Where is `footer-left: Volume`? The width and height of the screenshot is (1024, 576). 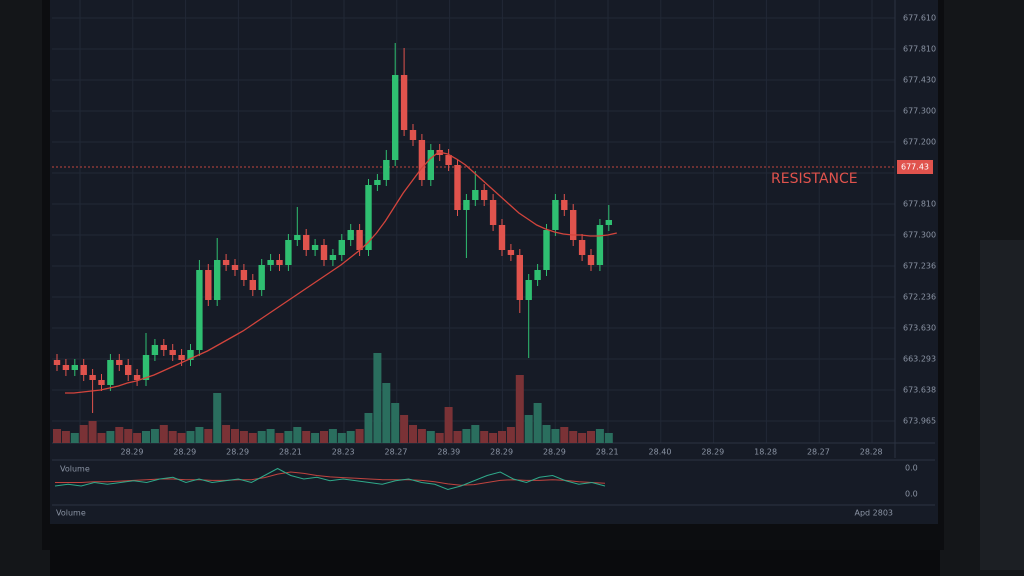 footer-left: Volume is located at coordinates (71, 513).